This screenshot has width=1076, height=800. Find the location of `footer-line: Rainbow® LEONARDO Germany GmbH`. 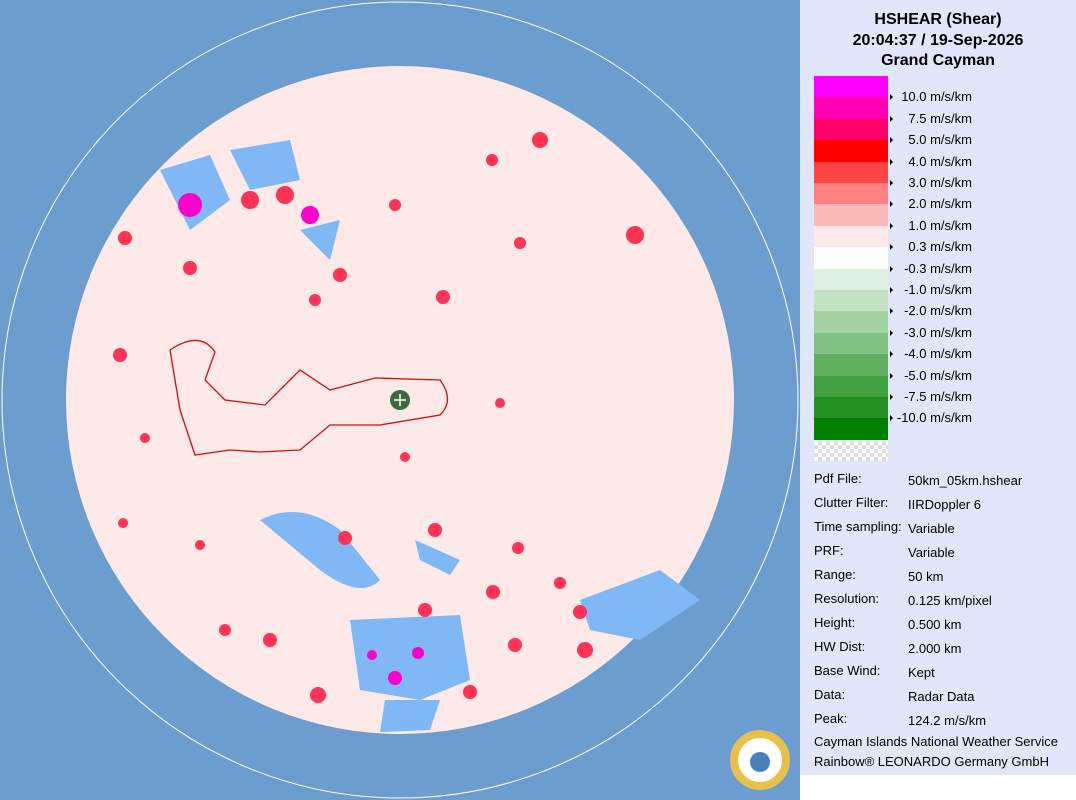

footer-line: Rainbow® LEONARDO Germany GmbH is located at coordinates (931, 761).